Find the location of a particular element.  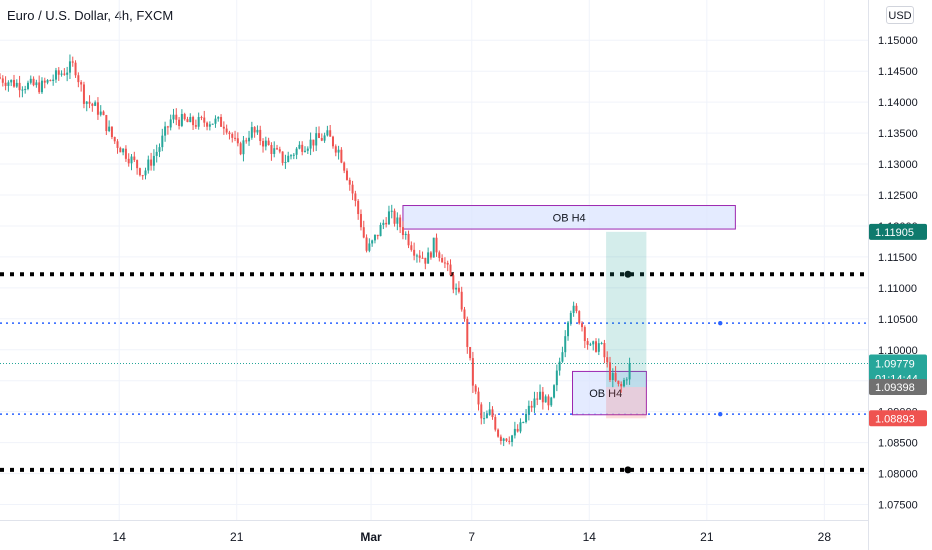

profit-zone is located at coordinates (626, 309).